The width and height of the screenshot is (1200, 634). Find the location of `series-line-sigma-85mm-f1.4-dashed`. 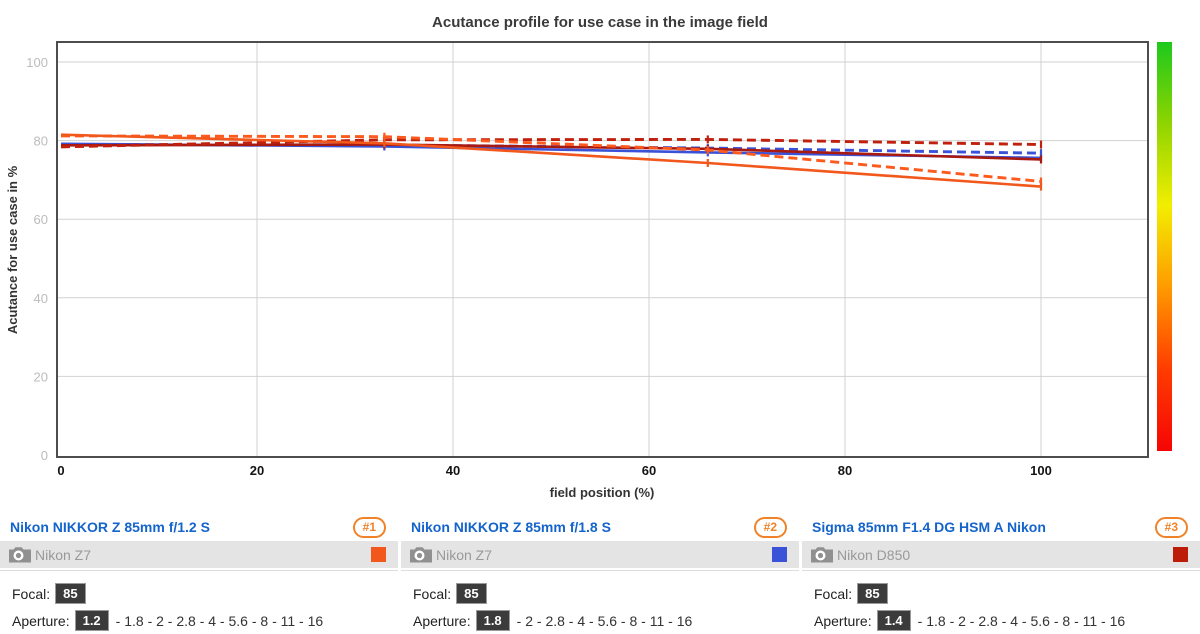

series-line-sigma-85mm-f1.4-dashed is located at coordinates (551, 143).